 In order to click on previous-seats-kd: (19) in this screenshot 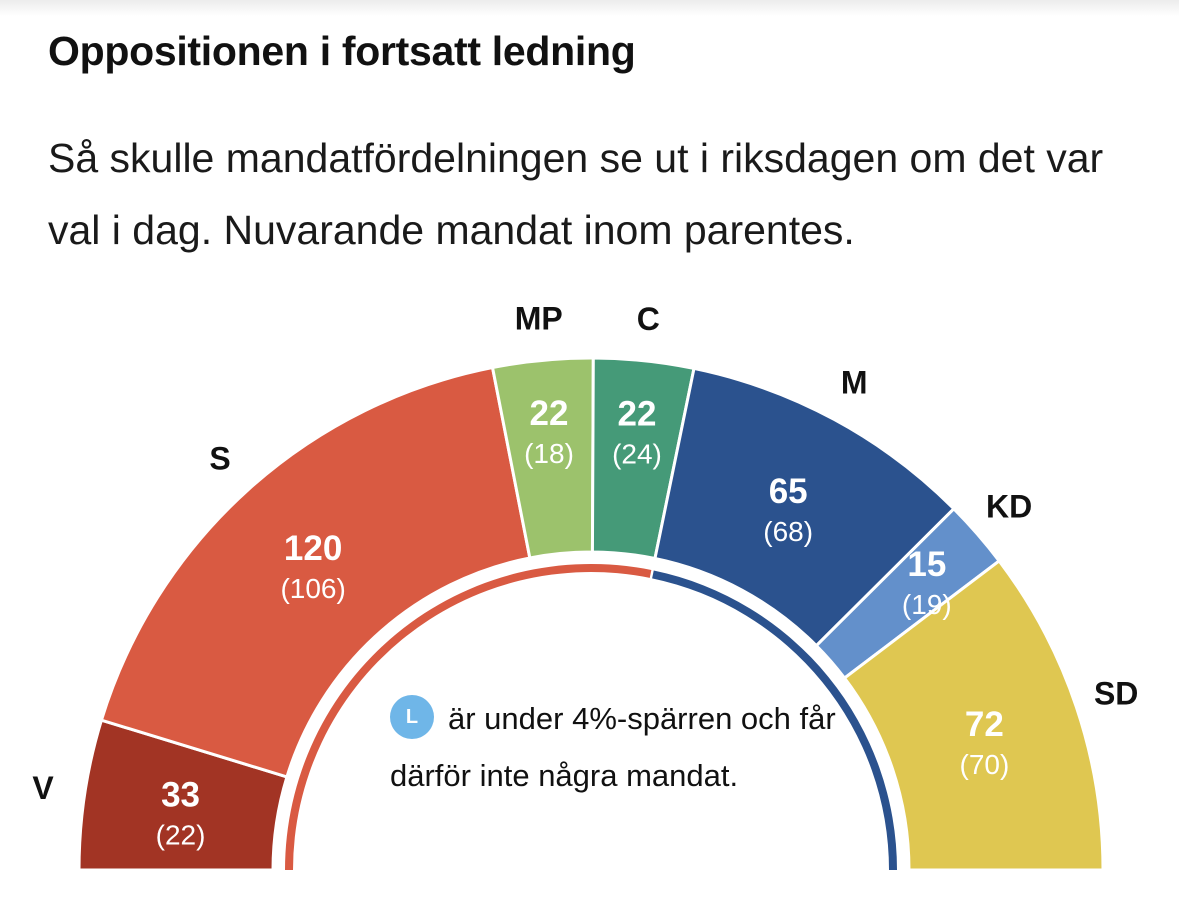, I will do `click(927, 604)`.